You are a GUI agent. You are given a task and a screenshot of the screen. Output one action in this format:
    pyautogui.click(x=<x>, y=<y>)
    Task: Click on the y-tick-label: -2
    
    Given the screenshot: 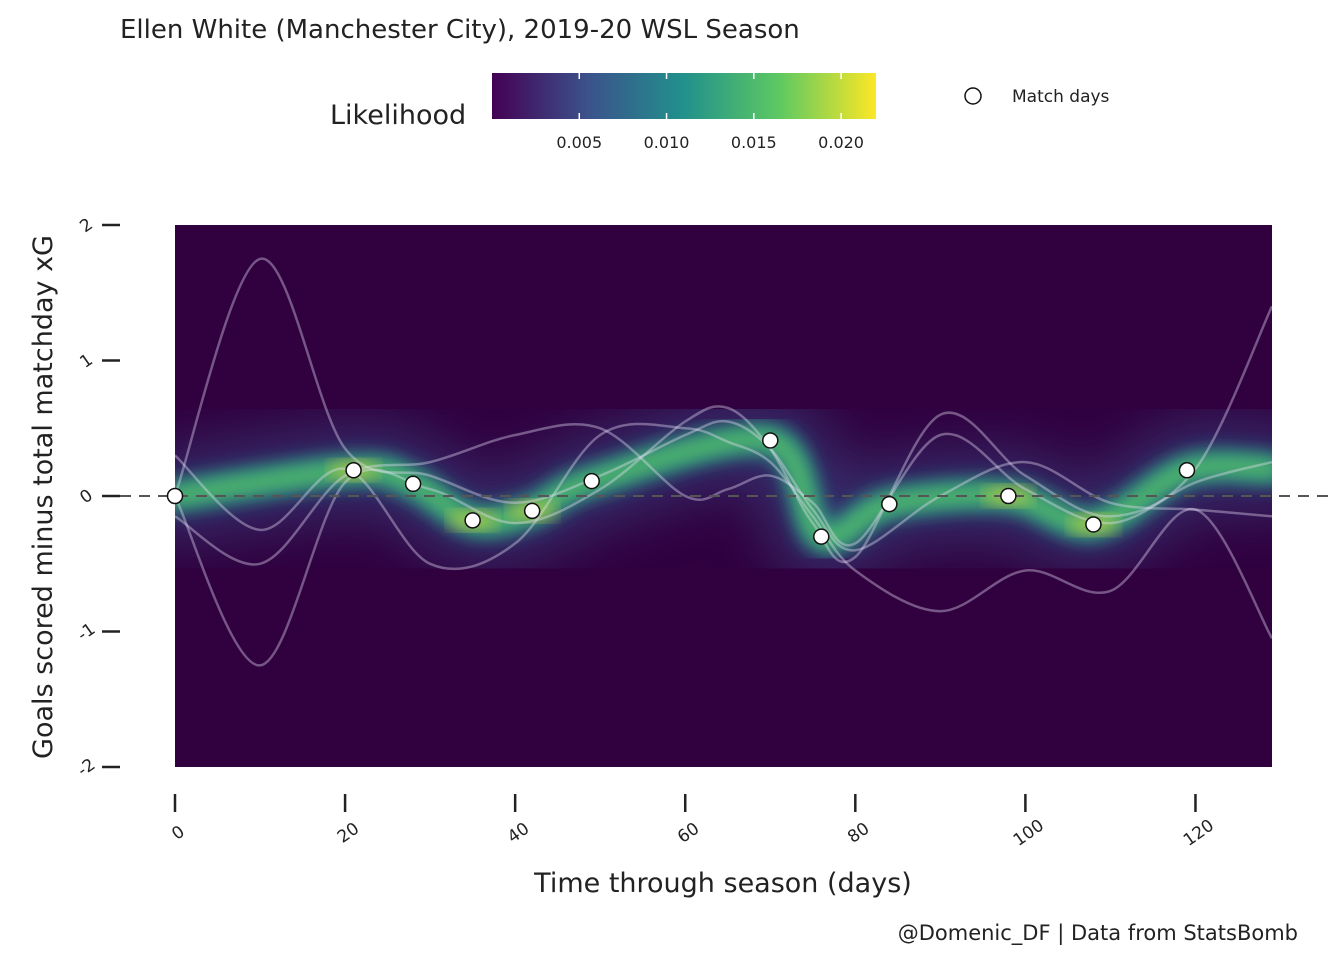 What is the action you would take?
    pyautogui.click(x=86, y=768)
    